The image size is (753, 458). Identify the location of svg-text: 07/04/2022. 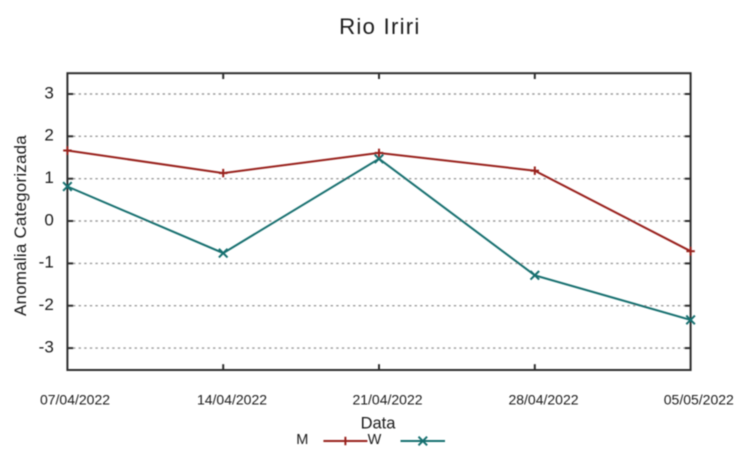
(75, 400).